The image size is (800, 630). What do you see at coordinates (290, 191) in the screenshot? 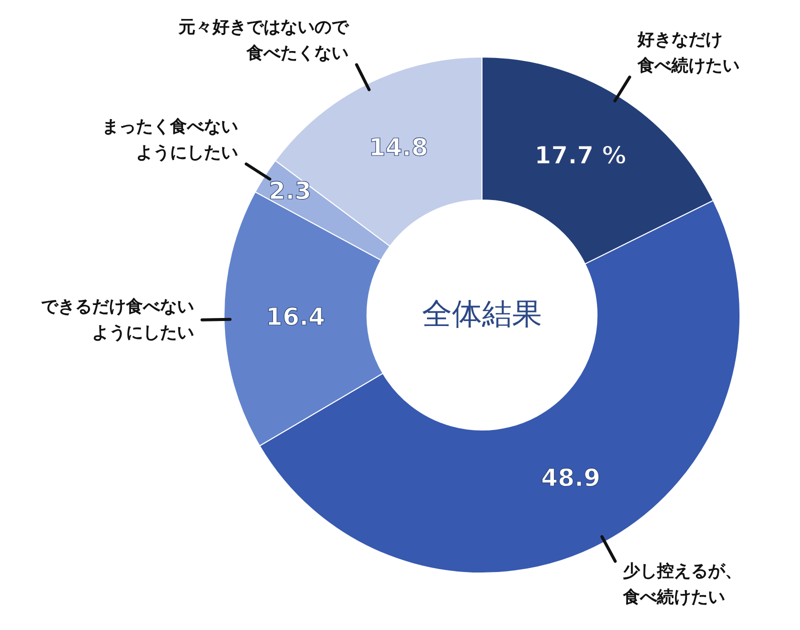
I see `data-label: 2.3` at bounding box center [290, 191].